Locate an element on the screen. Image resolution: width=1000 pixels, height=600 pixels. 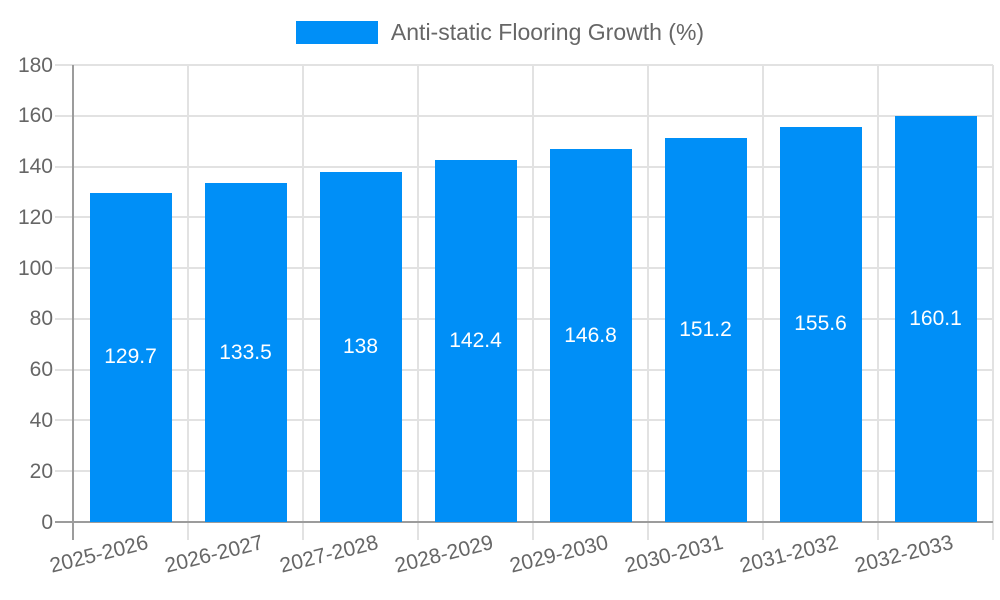
y-axis-tick-label: 100 is located at coordinates (35, 268).